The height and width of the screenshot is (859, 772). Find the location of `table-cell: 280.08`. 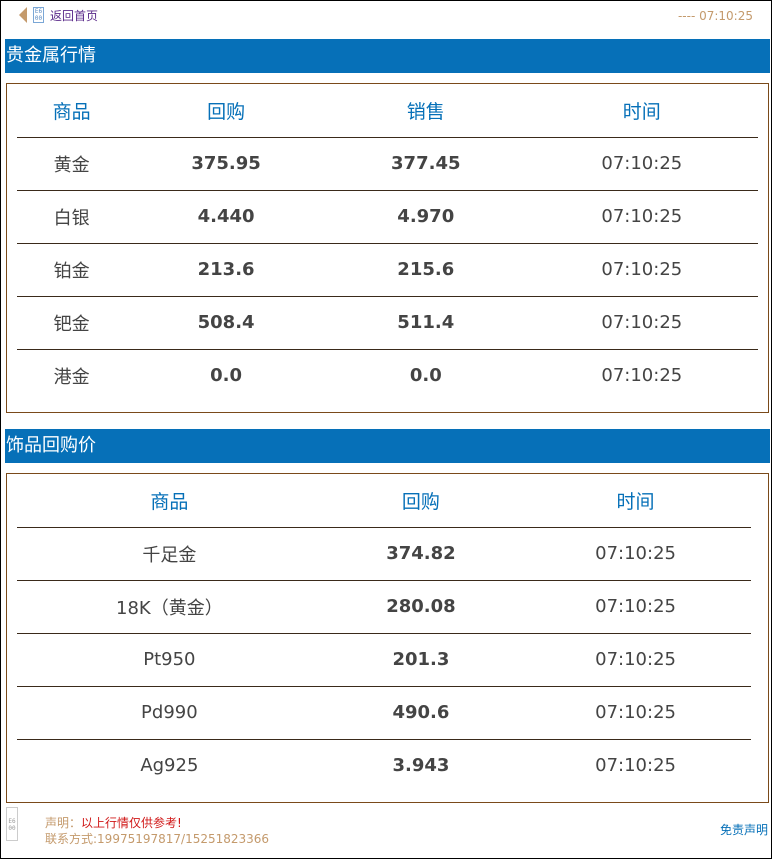

table-cell: 280.08 is located at coordinates (421, 607).